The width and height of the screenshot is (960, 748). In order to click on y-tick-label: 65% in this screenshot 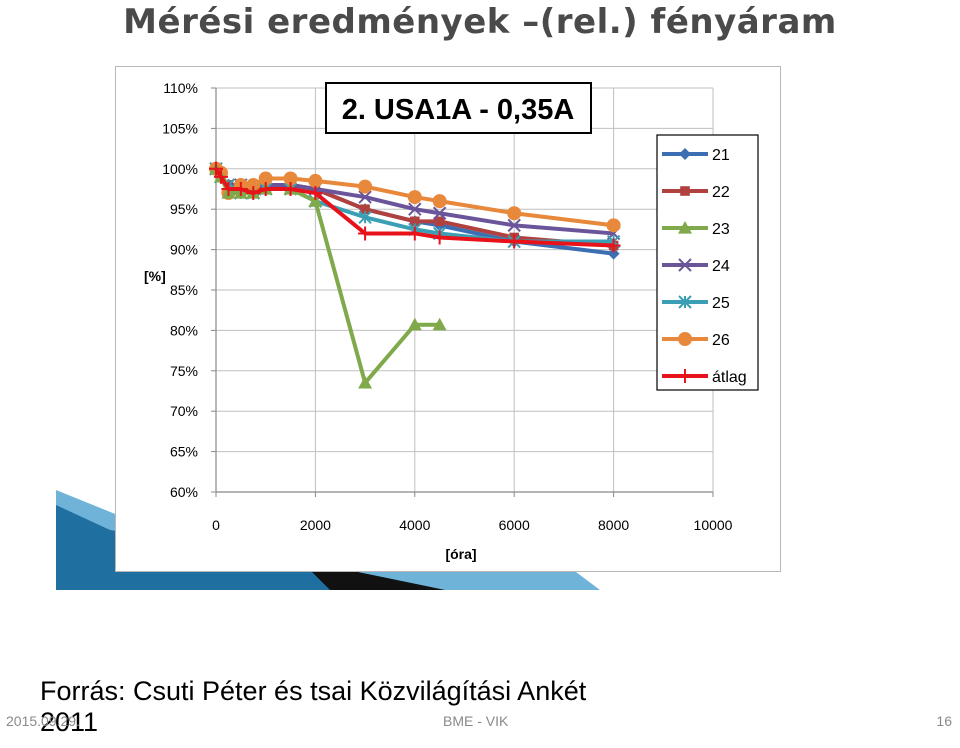, I will do `click(184, 452)`.